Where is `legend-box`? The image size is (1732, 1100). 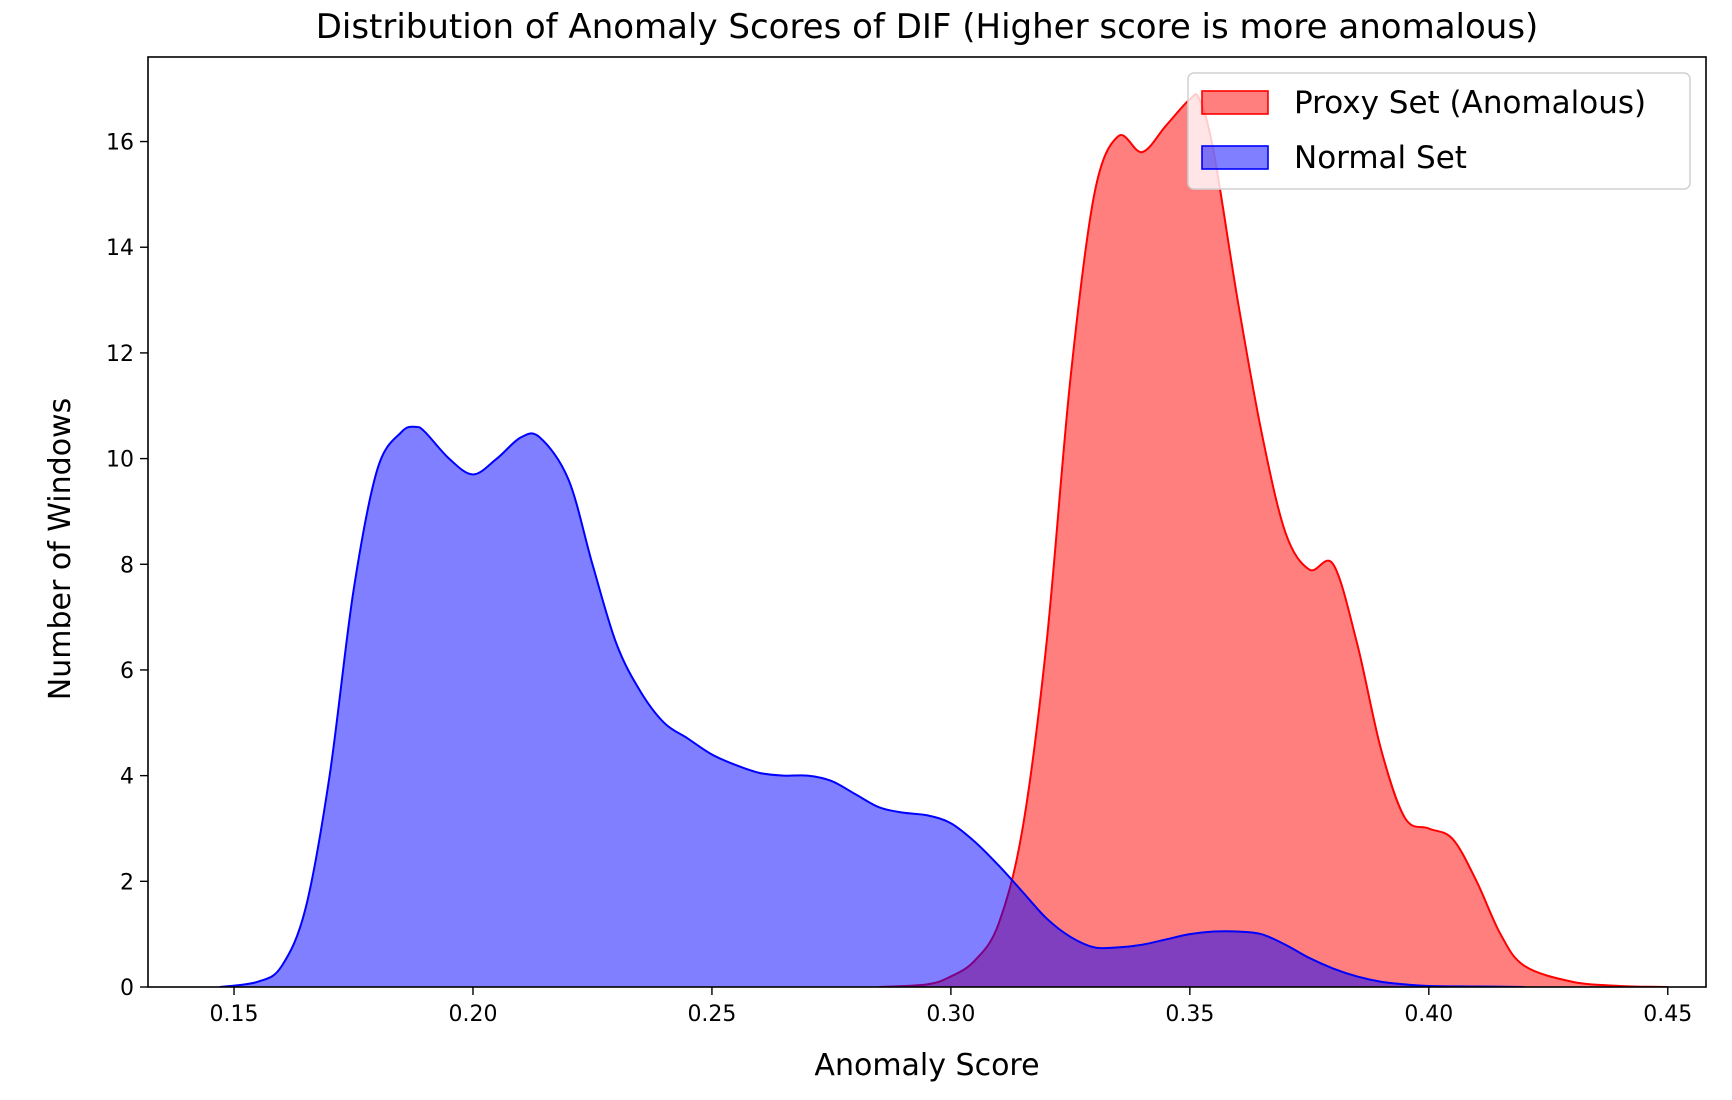
legend-box is located at coordinates (1439, 131).